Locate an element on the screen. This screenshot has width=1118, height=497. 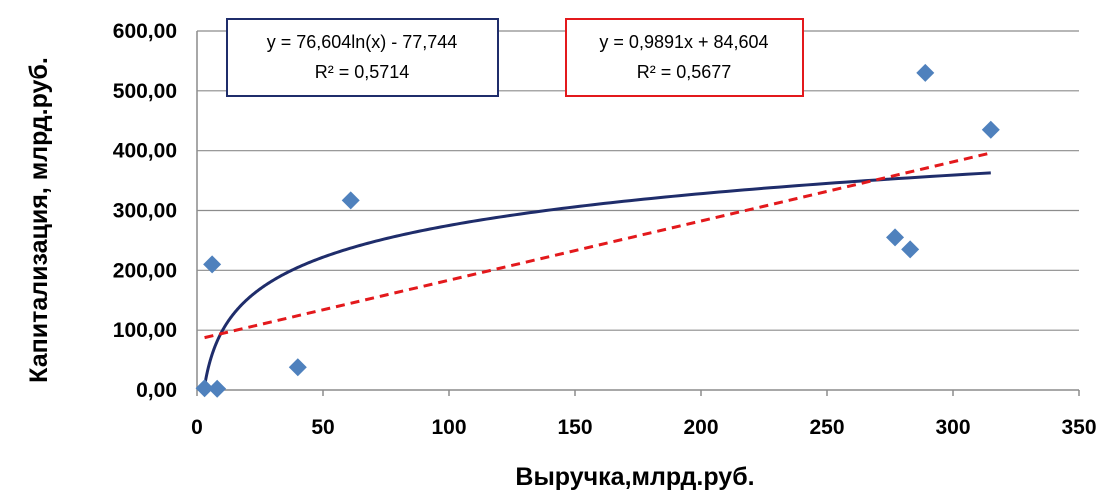
linear-trendline-r2: R² = 0,5677 is located at coordinates (684, 72).